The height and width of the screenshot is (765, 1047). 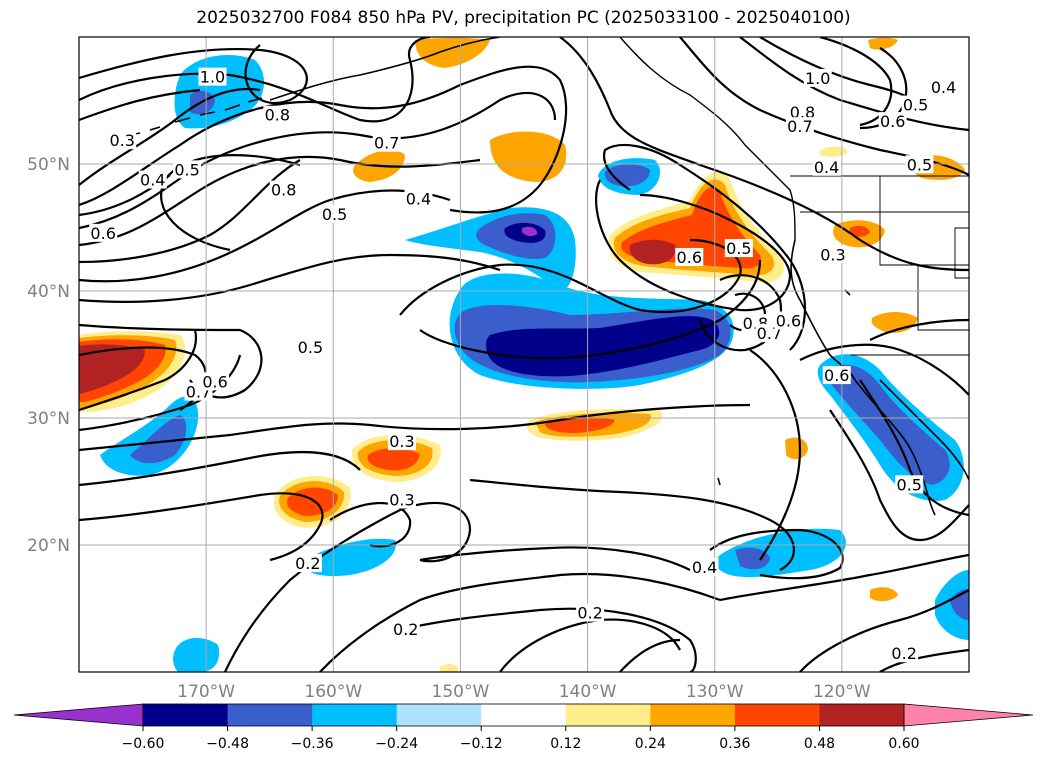 I want to click on coastline-baja, so click(x=895, y=447).